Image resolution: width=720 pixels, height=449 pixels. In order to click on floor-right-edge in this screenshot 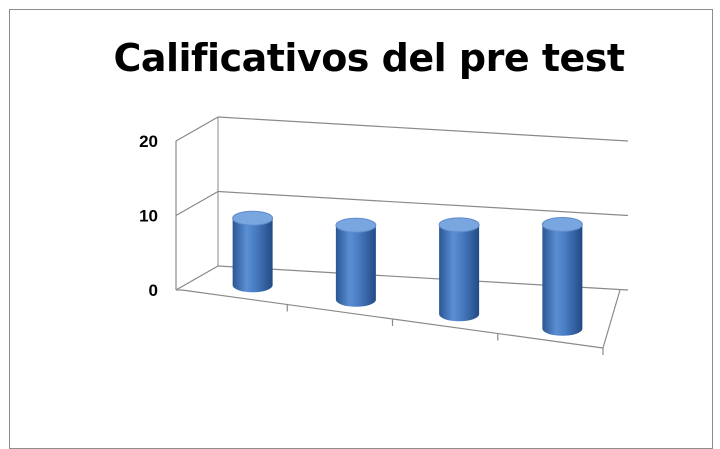, I will do `click(611, 319)`.